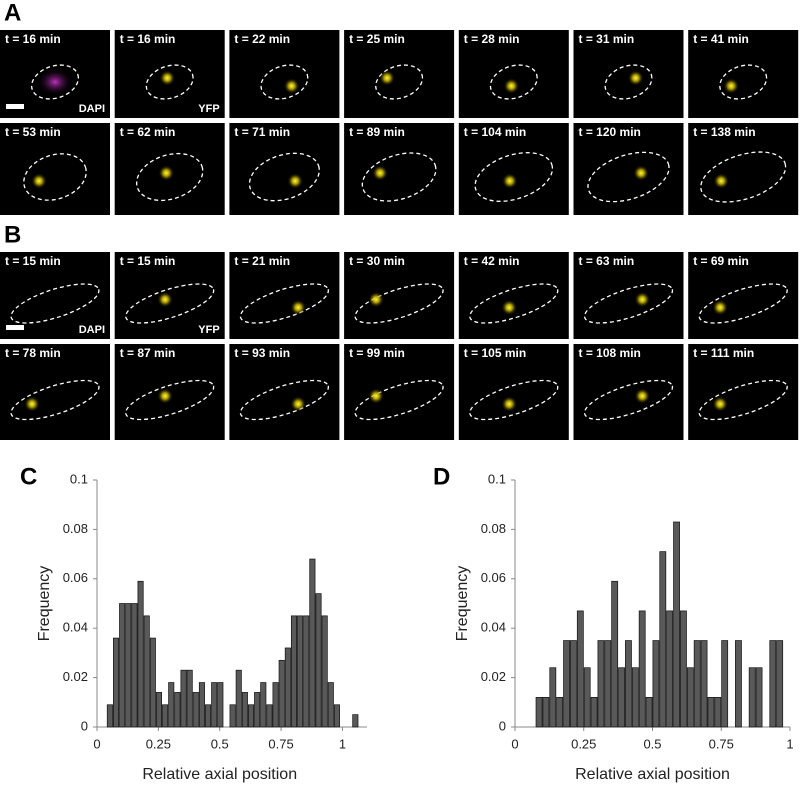 The width and height of the screenshot is (800, 796). I want to click on x-tick-label: 0.5, so click(220, 743).